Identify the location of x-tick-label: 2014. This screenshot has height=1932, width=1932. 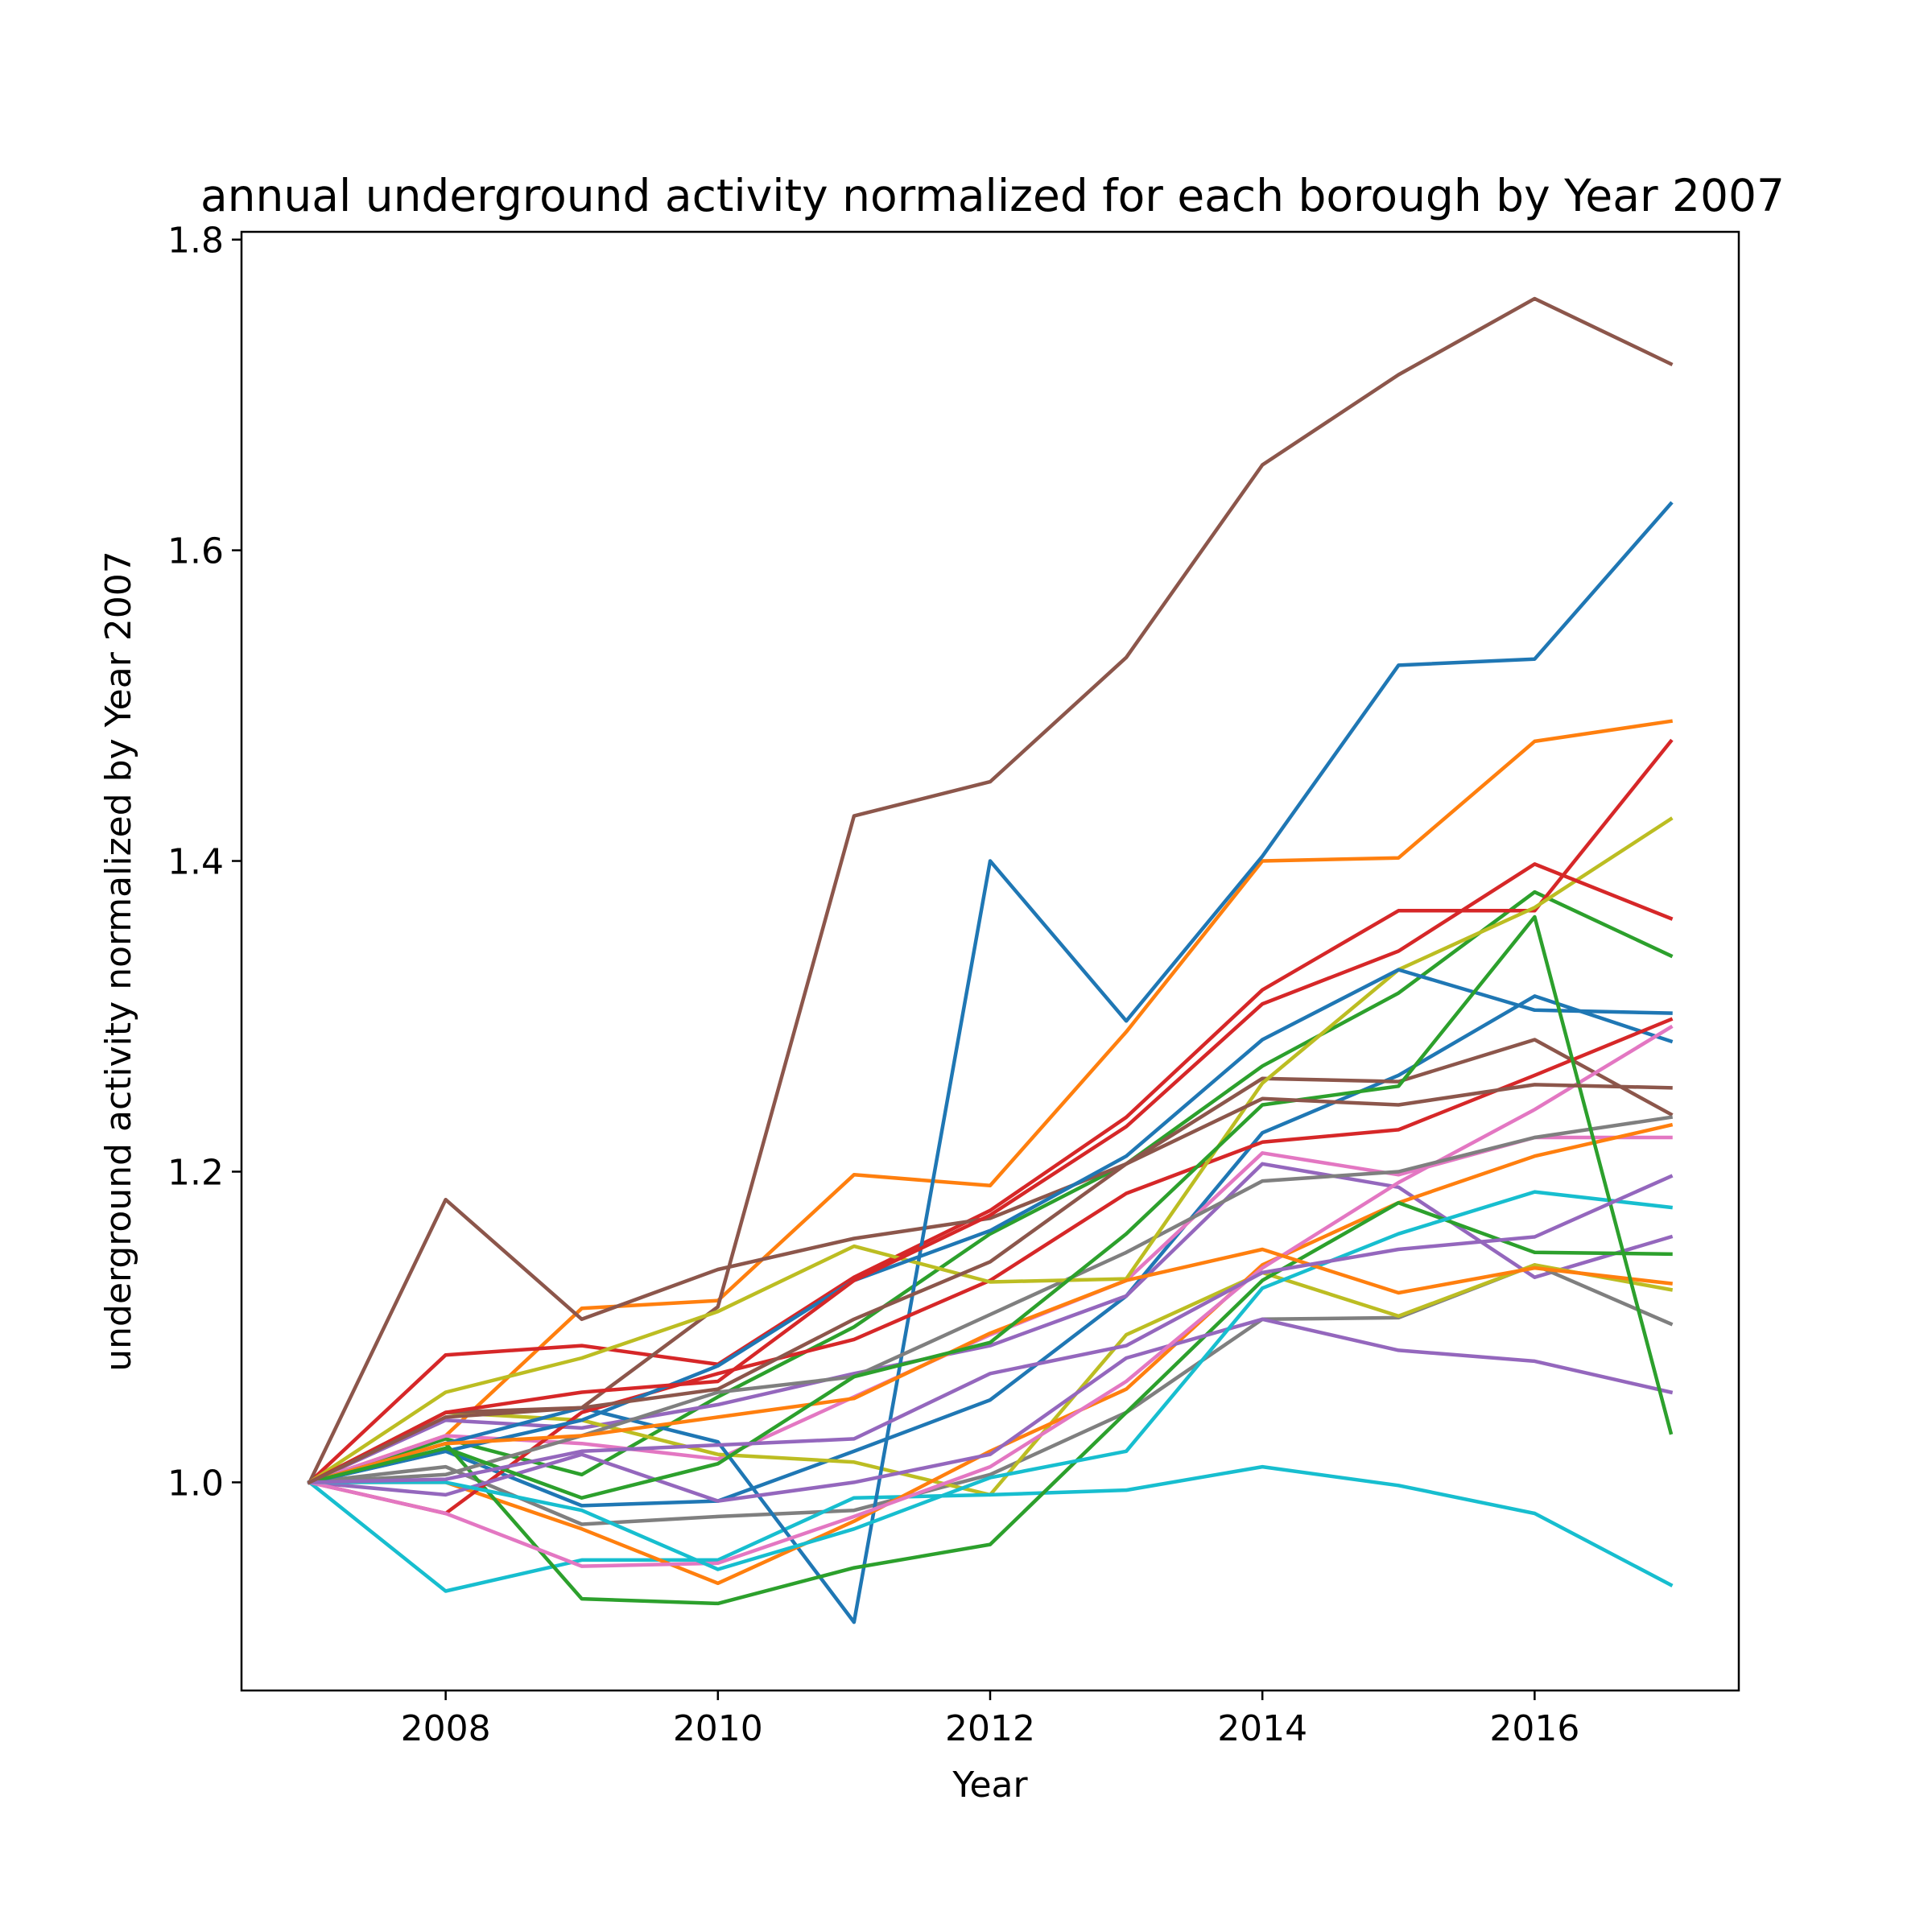
(1262, 1728).